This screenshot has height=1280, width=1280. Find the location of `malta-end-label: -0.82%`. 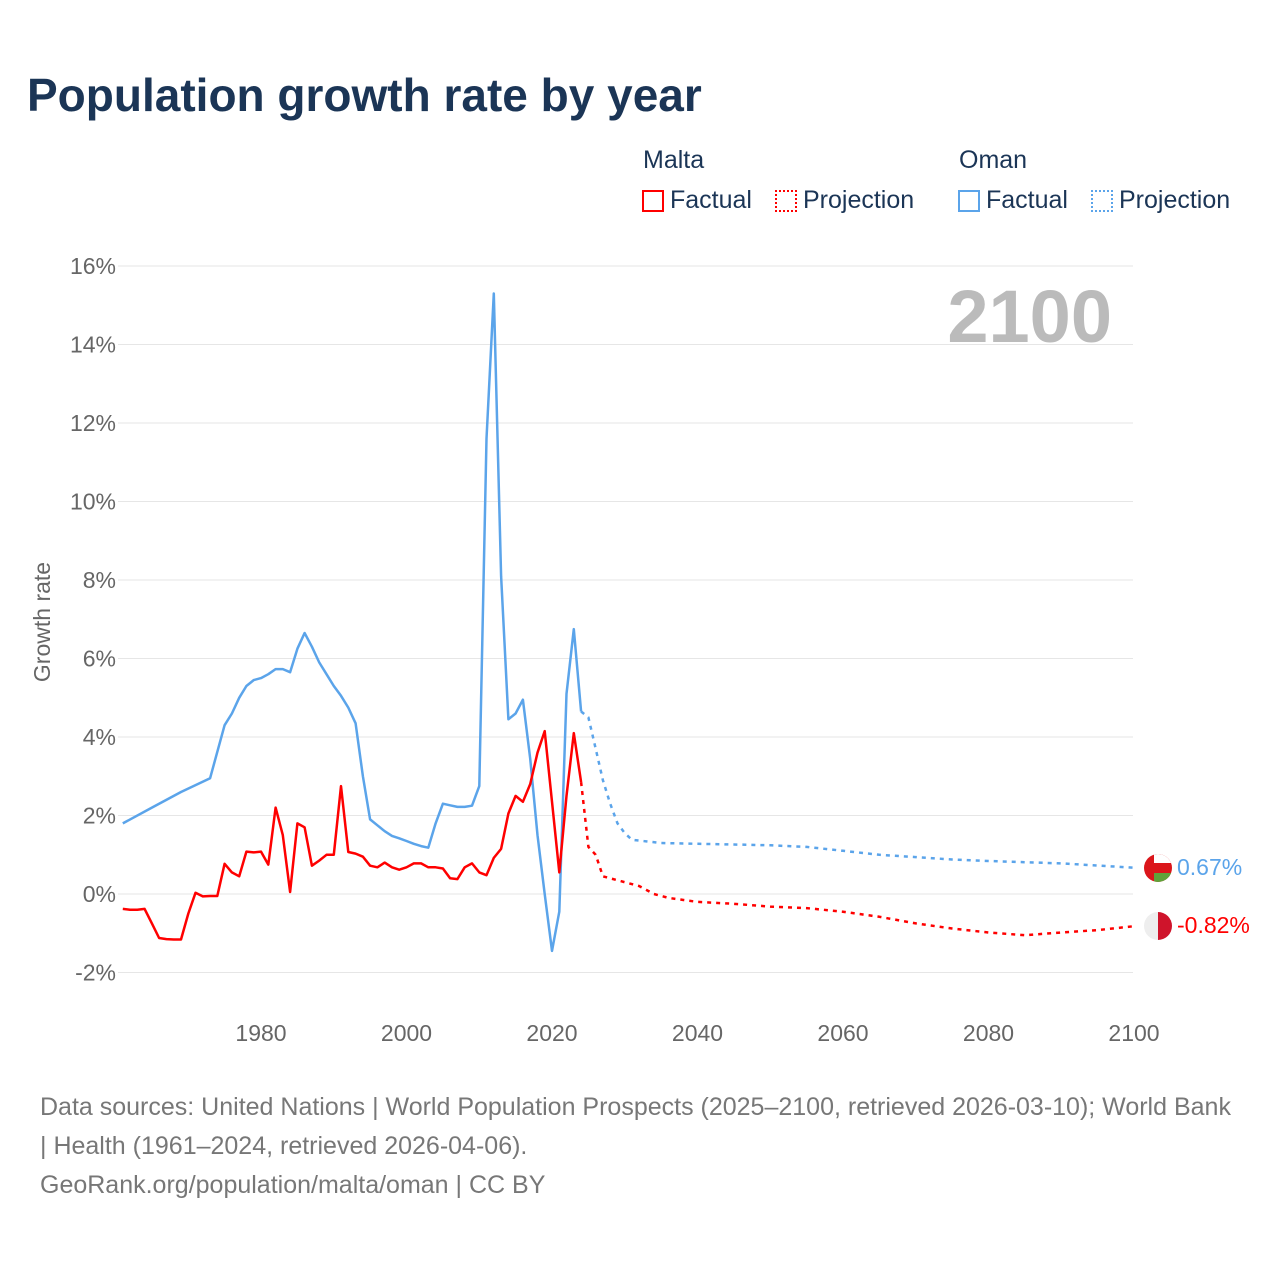

malta-end-label: -0.82% is located at coordinates (1213, 925).